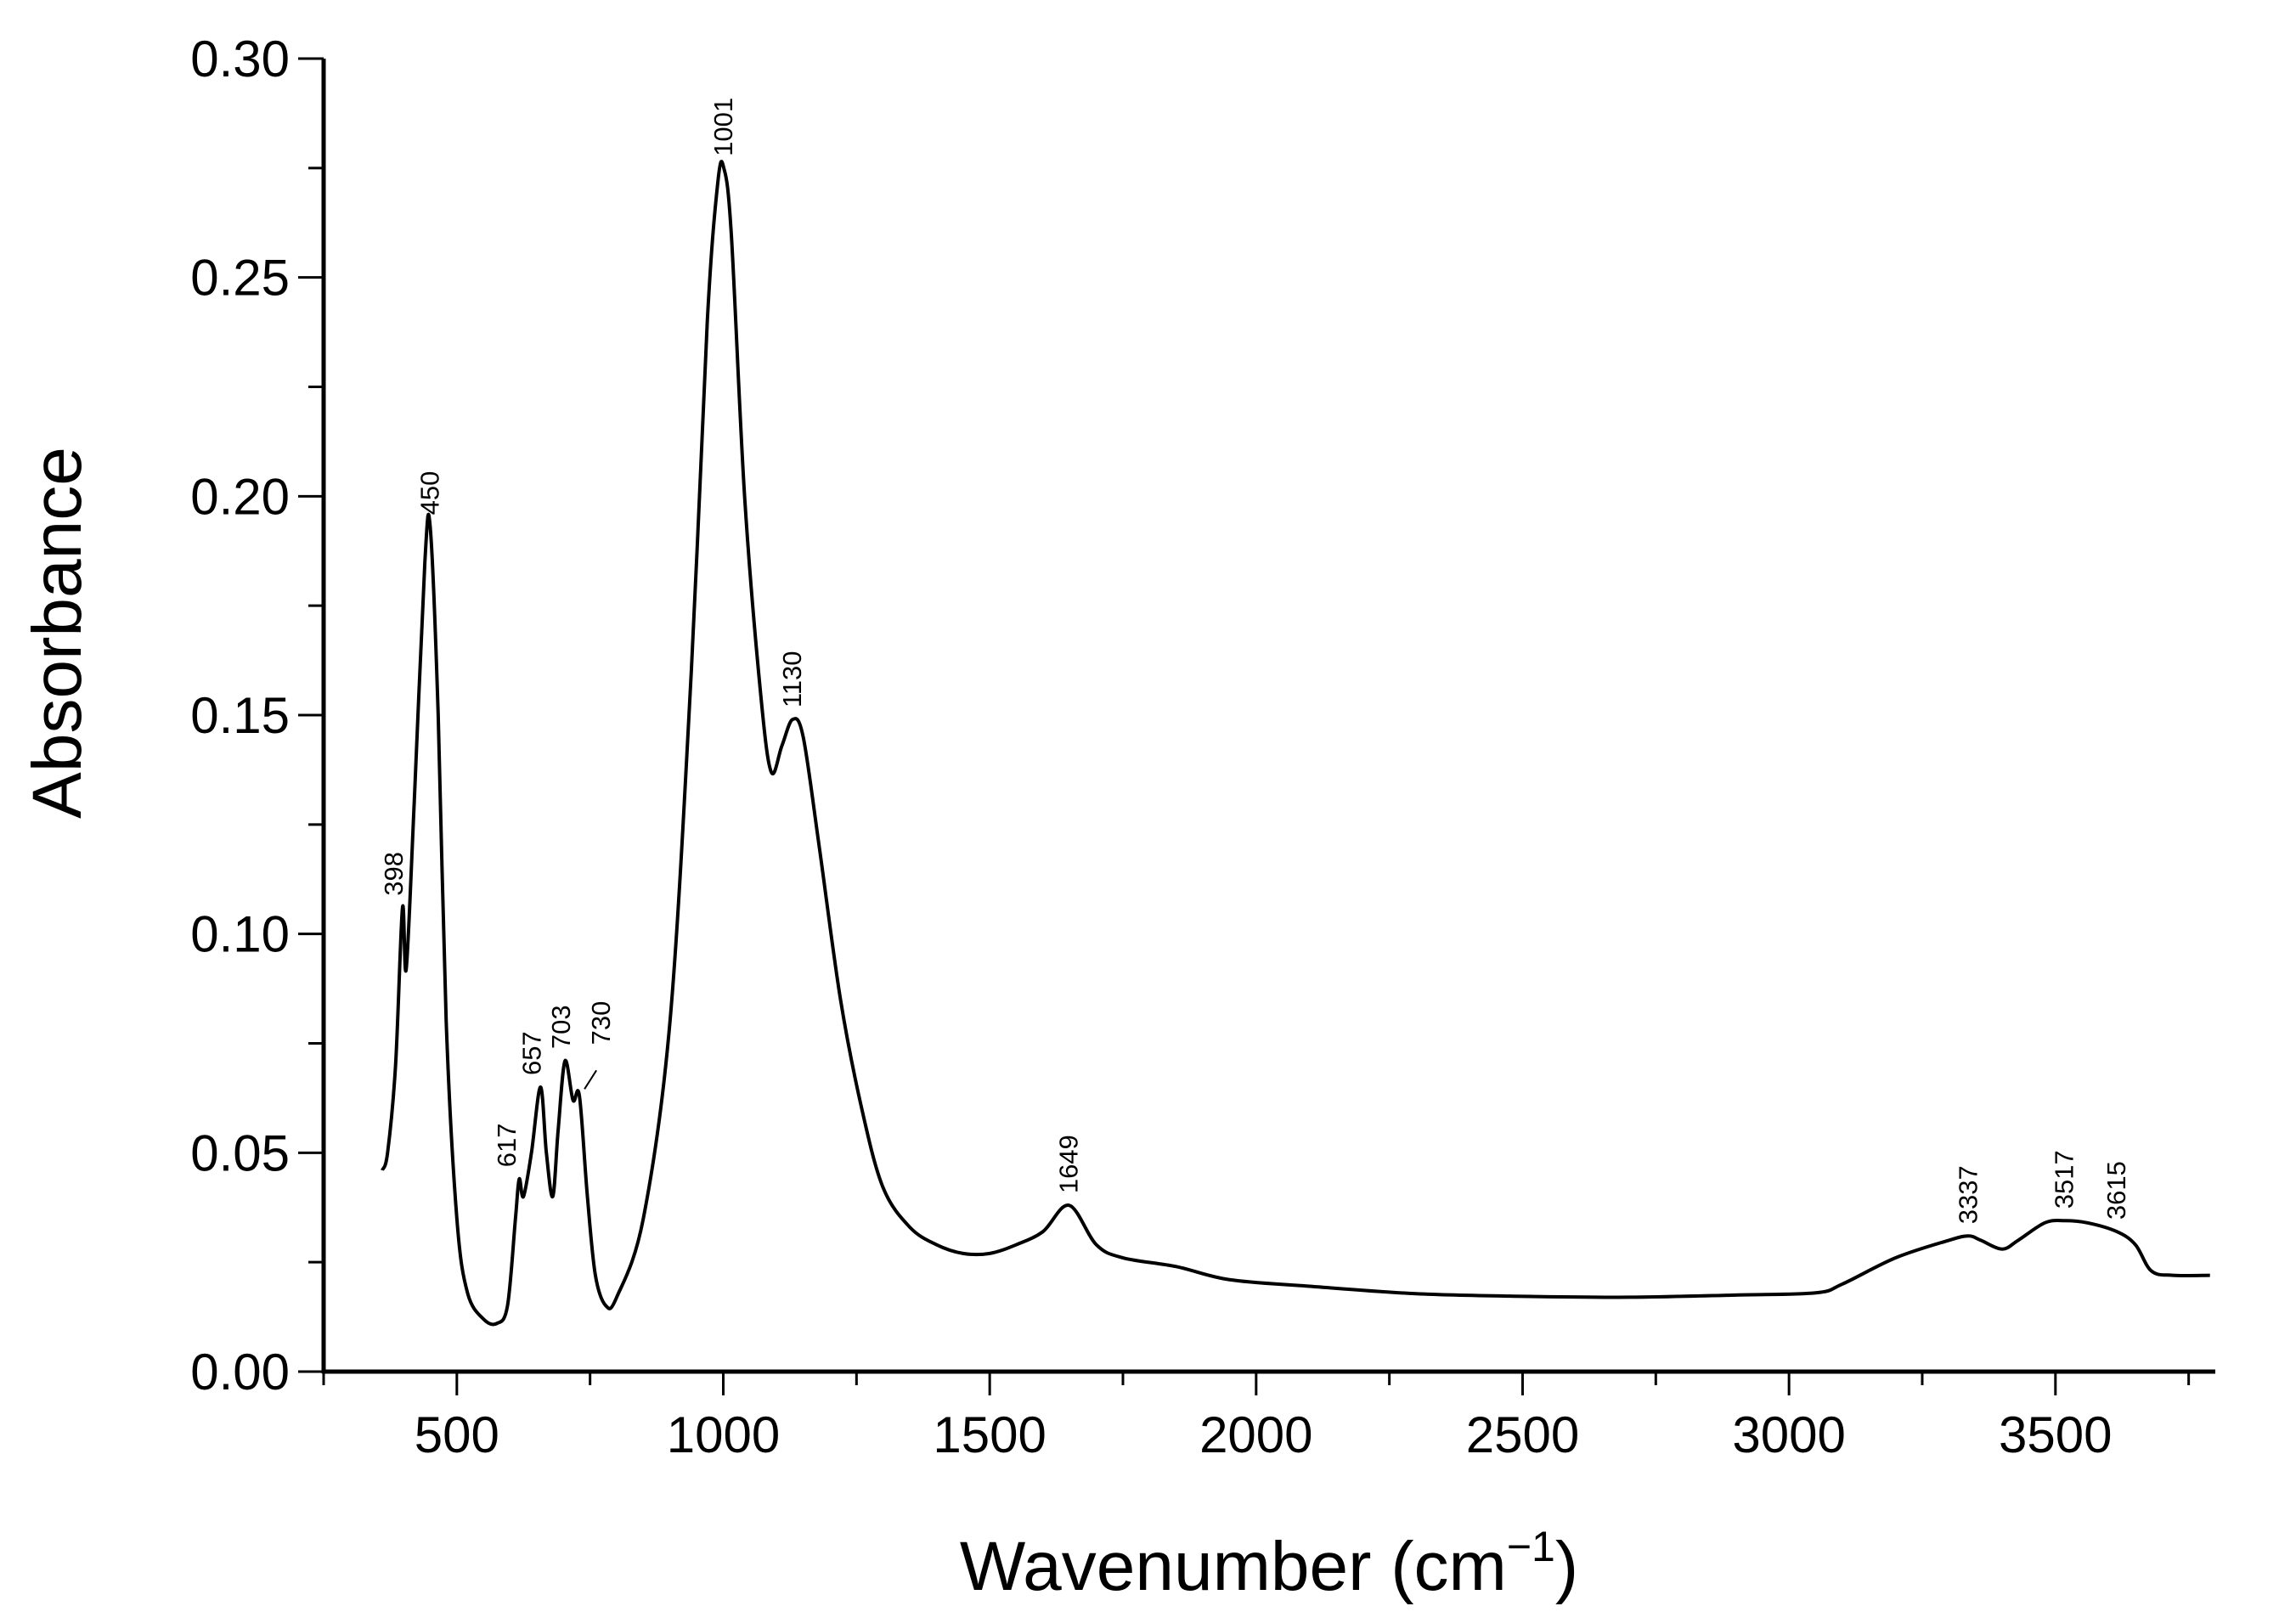  Describe the element at coordinates (723, 127) in the screenshot. I see `peak-label-1001: 1001` at that location.